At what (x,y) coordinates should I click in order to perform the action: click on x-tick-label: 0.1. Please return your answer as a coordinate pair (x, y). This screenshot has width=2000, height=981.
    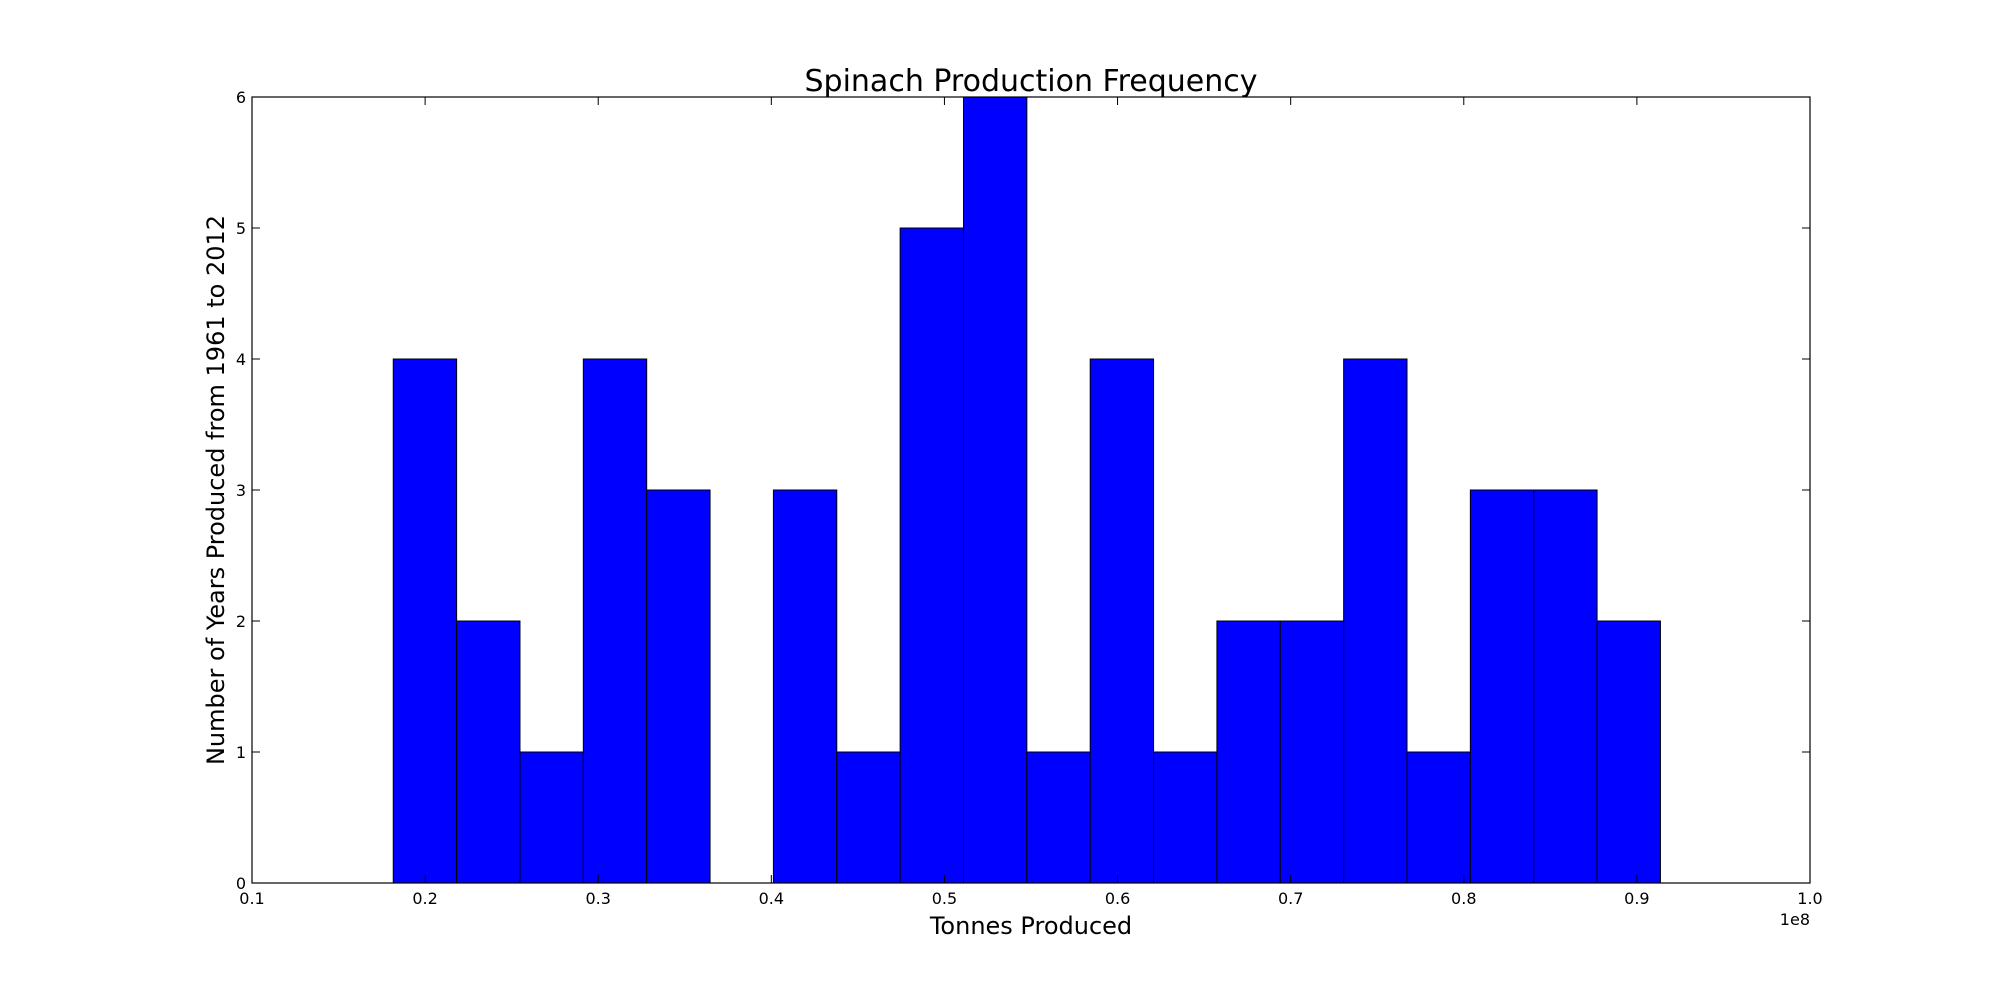
    Looking at the image, I should click on (251, 898).